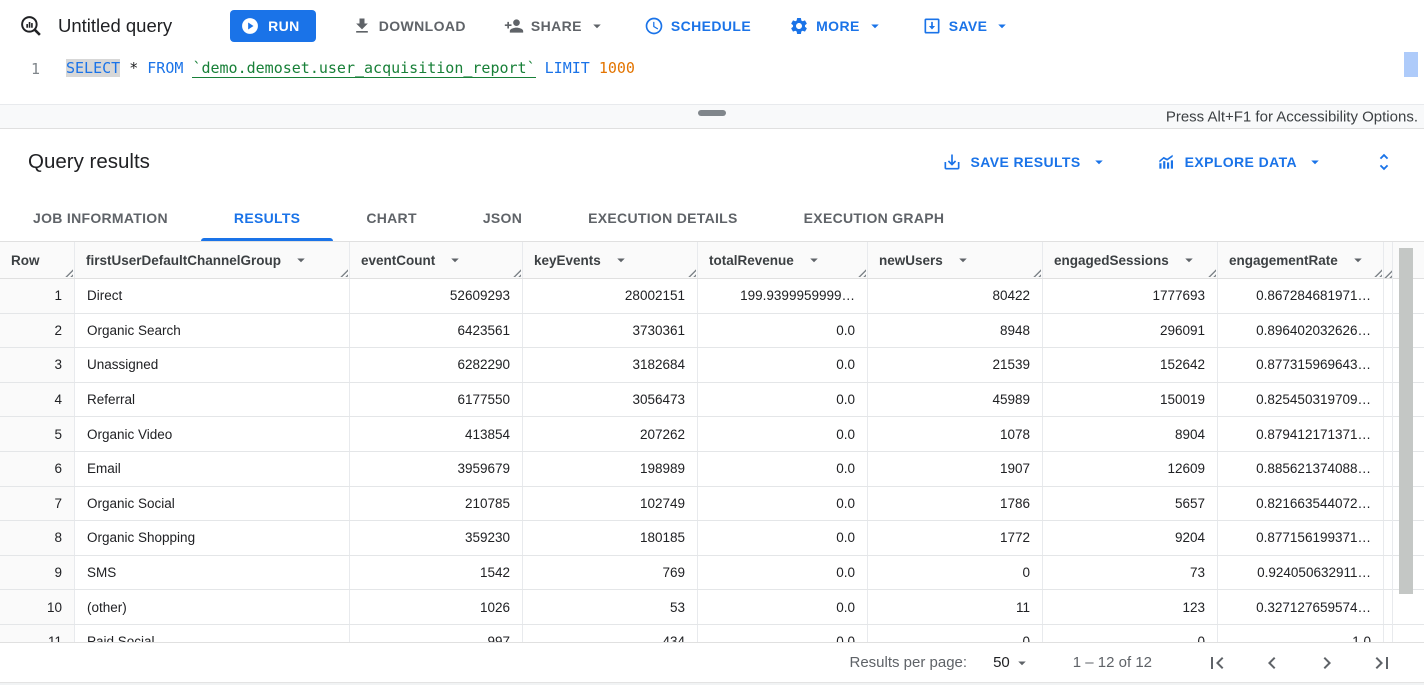 This screenshot has height=685, width=1424. What do you see at coordinates (212, 468) in the screenshot?
I see `table-cell: Email` at bounding box center [212, 468].